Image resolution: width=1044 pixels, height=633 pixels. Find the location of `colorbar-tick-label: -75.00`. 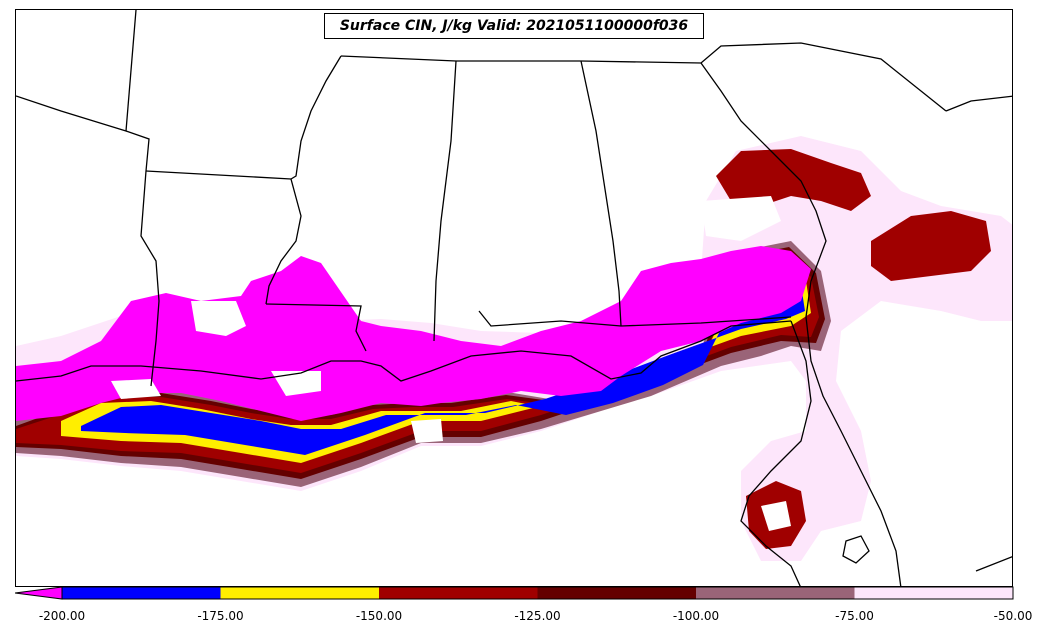

colorbar-tick-label: -75.00 is located at coordinates (854, 616).